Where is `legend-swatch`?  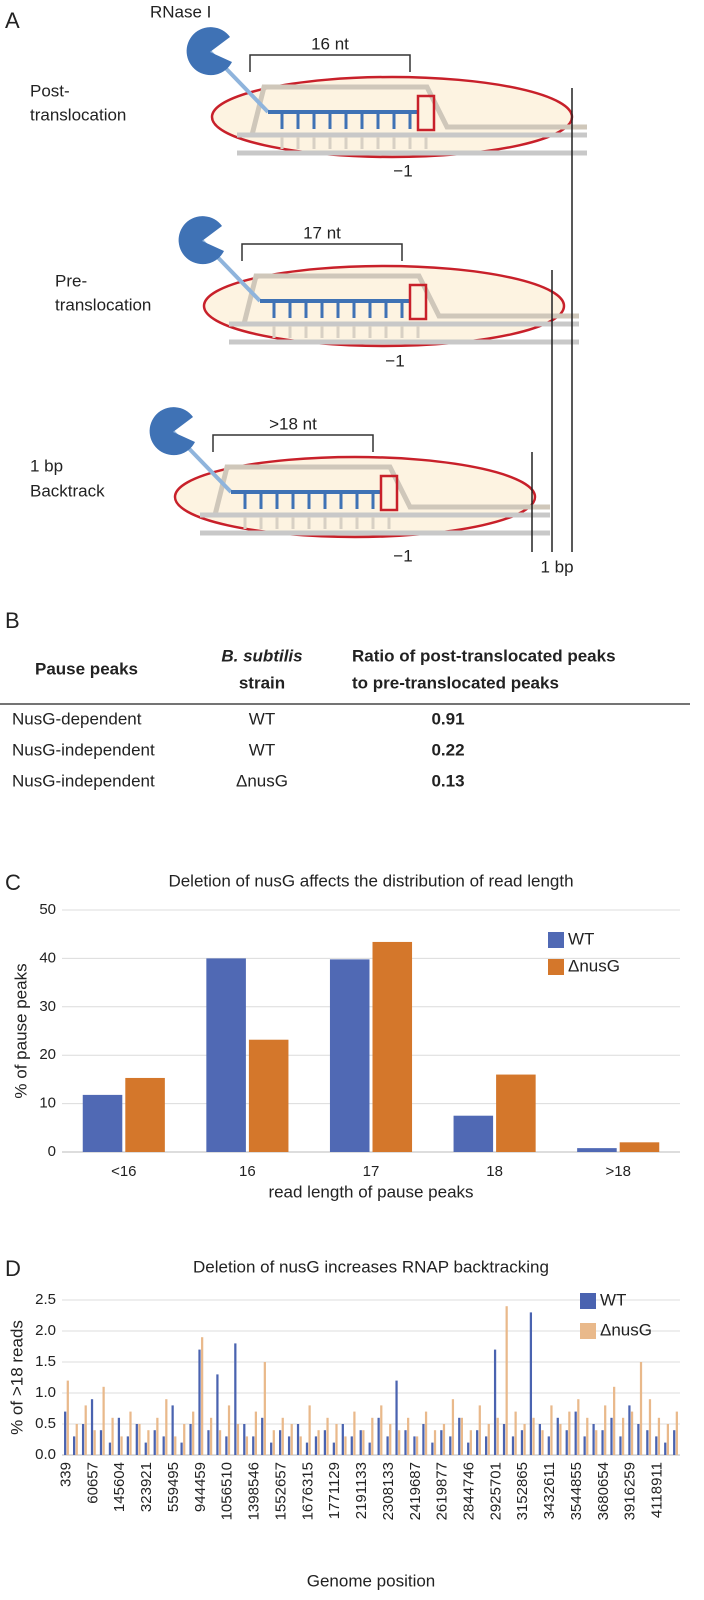
legend-swatch is located at coordinates (556, 967).